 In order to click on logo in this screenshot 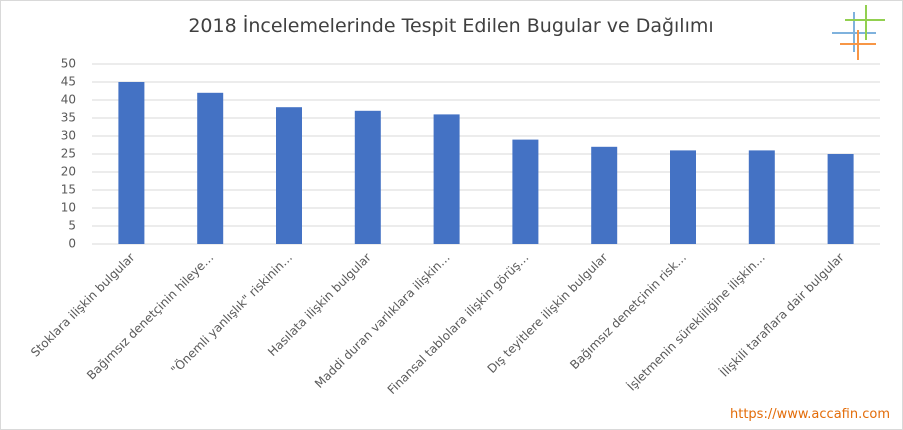, I will do `click(858, 32)`.